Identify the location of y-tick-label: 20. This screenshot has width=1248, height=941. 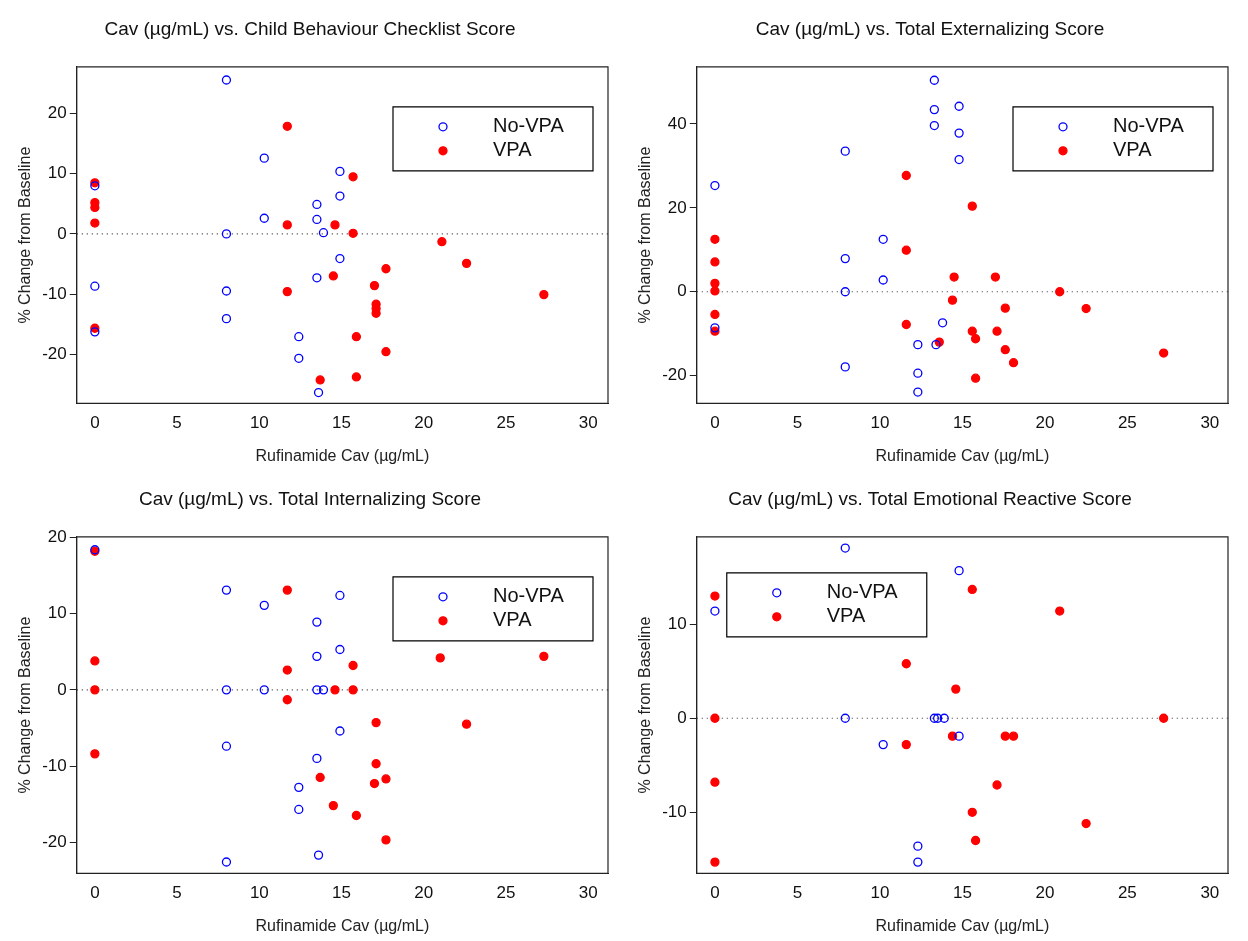
(57, 113).